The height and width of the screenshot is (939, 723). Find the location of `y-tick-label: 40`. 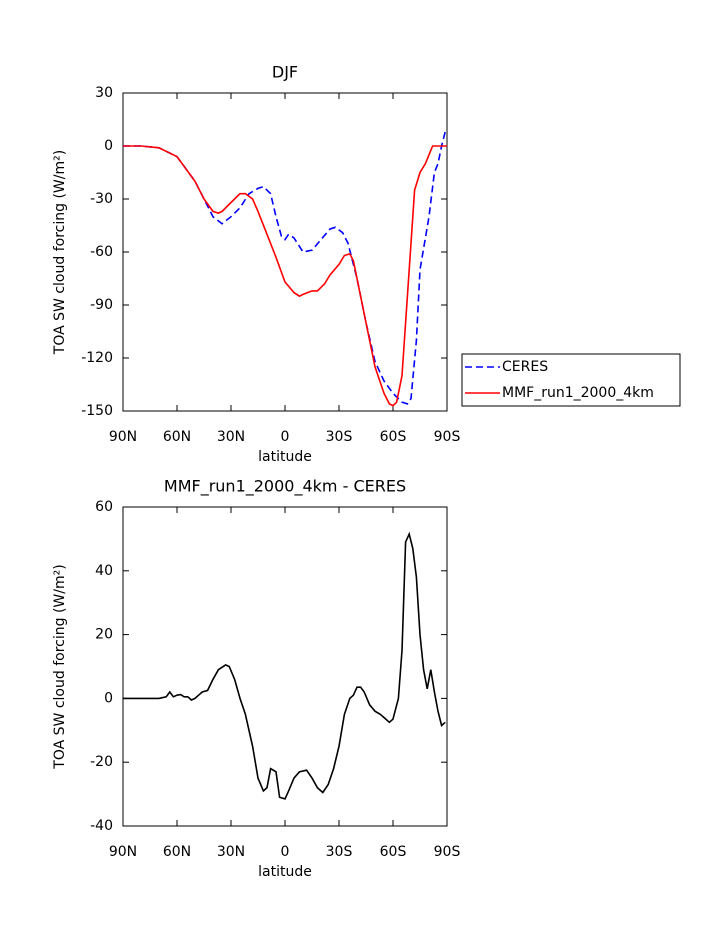

y-tick-label: 40 is located at coordinates (104, 571).